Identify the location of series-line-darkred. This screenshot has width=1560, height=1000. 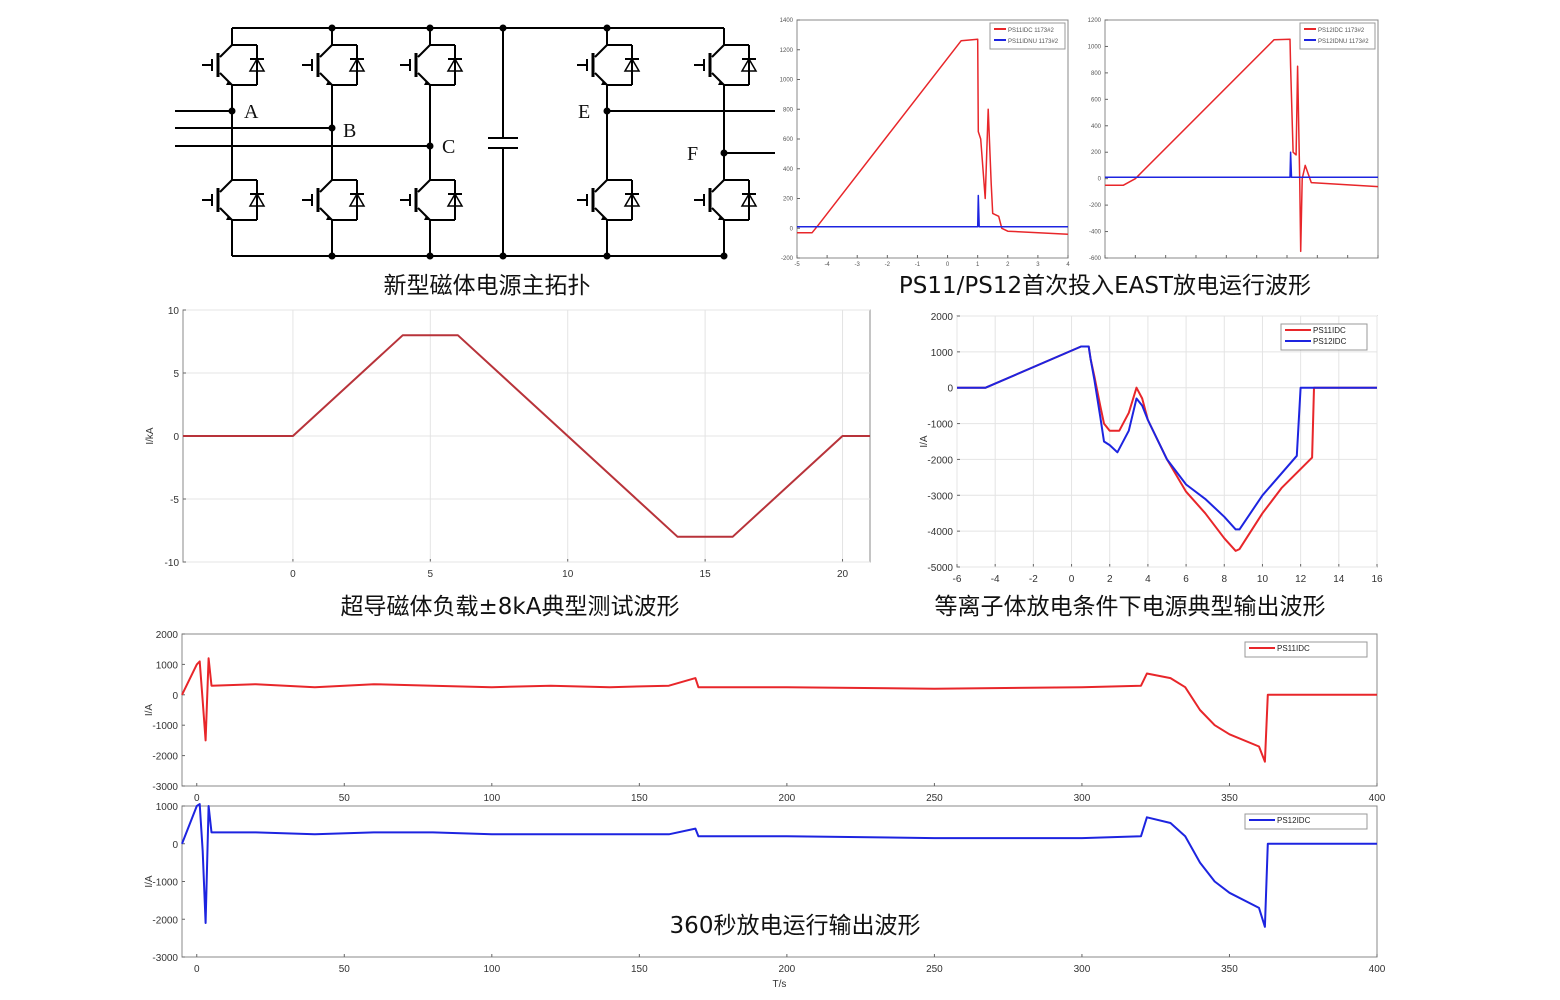
(526, 436).